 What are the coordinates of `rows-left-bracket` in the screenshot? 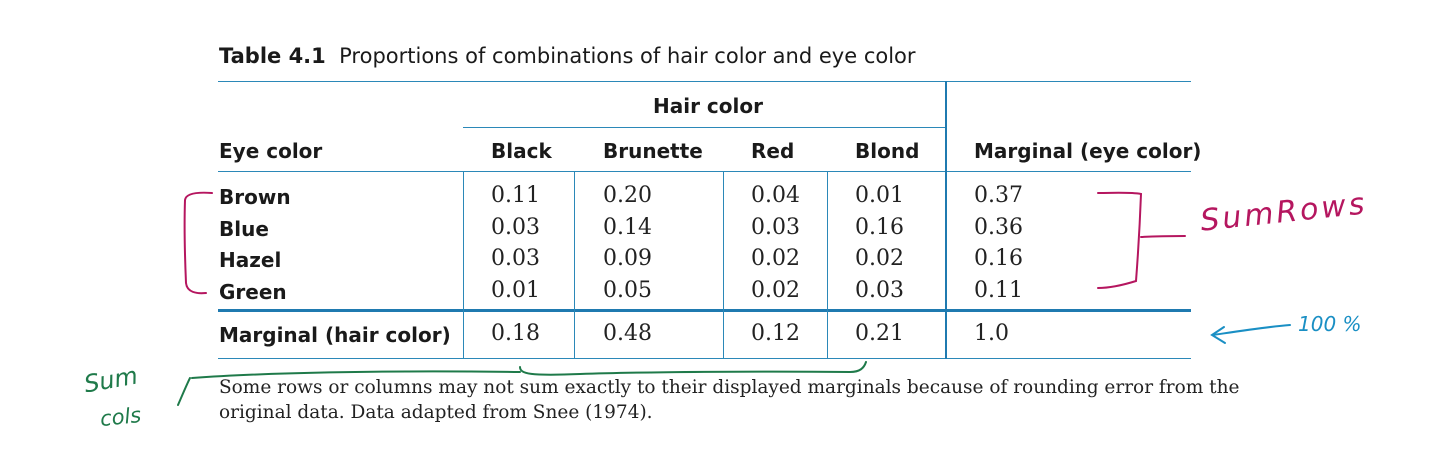 It's located at (198, 243).